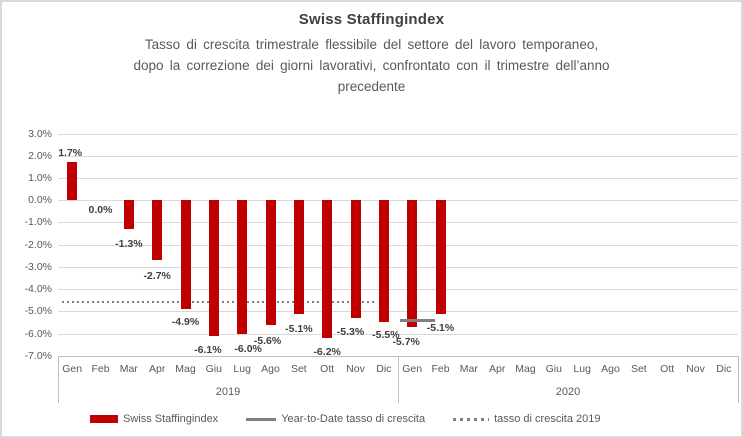  What do you see at coordinates (568, 391) in the screenshot?
I see `x-axis-year-label: 2020` at bounding box center [568, 391].